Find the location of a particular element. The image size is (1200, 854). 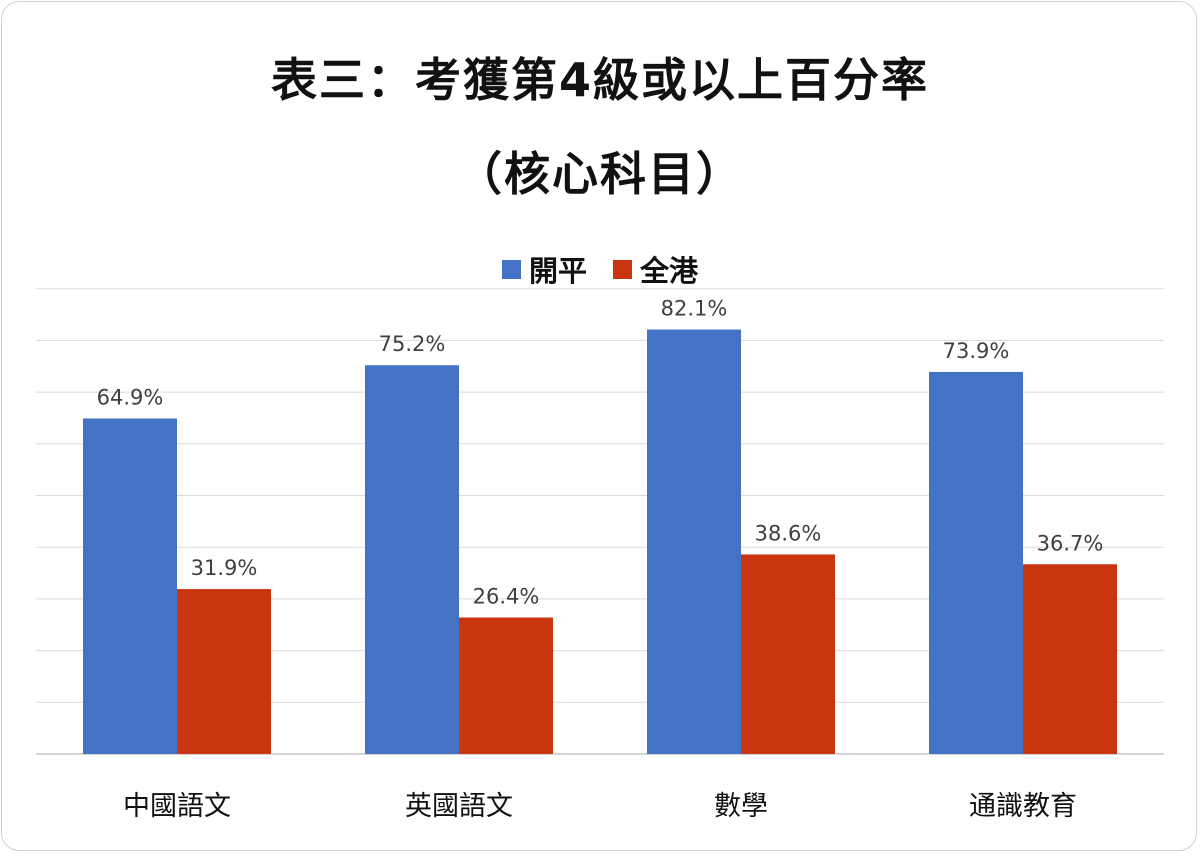

legend-label-kaiping: 開平 is located at coordinates (557, 271).